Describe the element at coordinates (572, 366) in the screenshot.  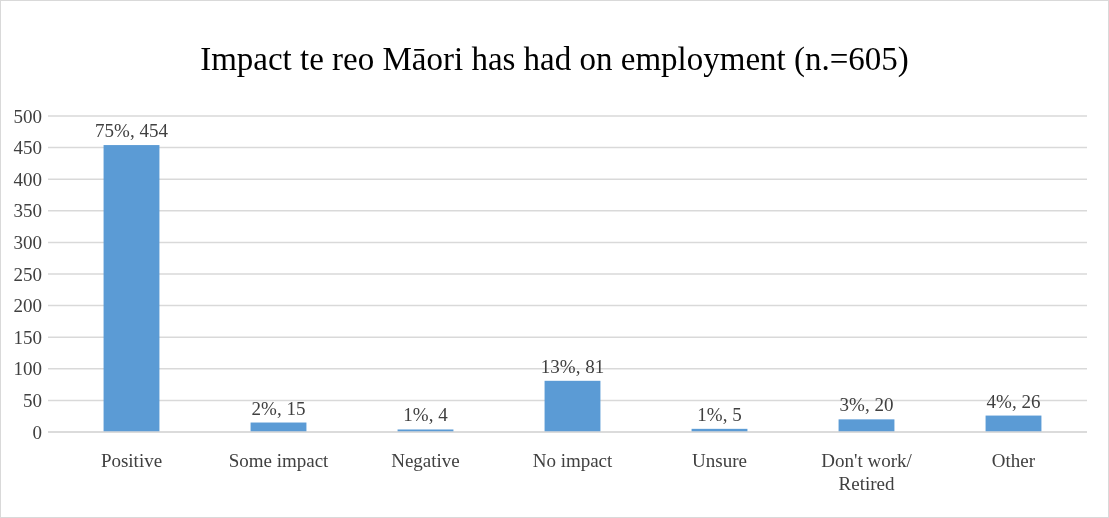
I see `data-label: 13%, 81` at that location.